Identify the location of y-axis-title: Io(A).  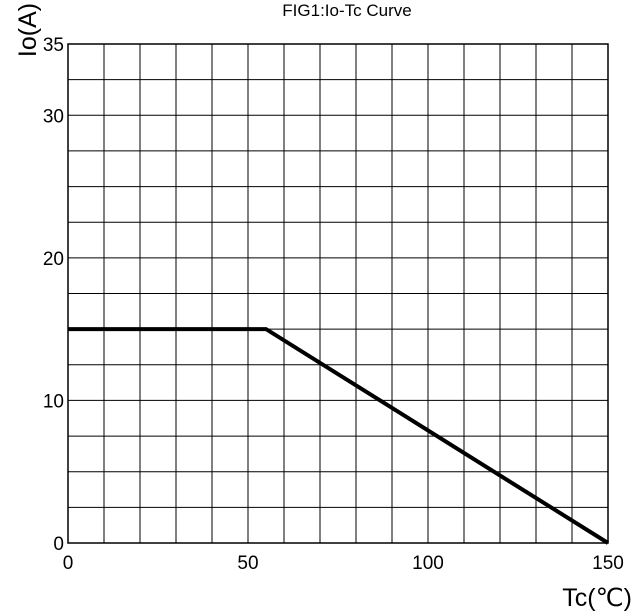
(28, 30).